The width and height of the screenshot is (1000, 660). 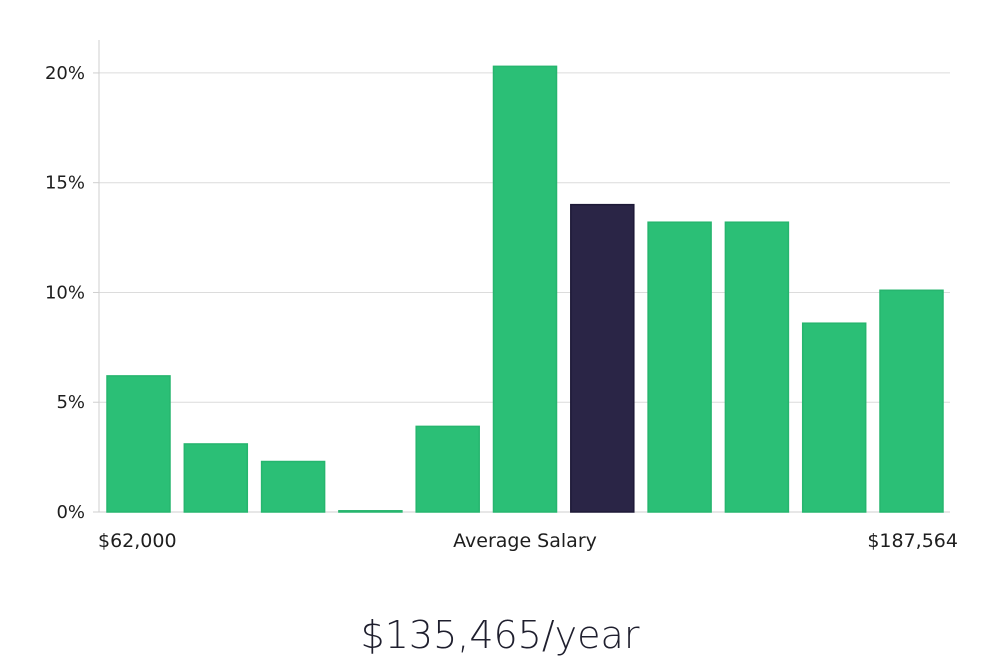 I want to click on y-tick-label: 5%, so click(x=70, y=402).